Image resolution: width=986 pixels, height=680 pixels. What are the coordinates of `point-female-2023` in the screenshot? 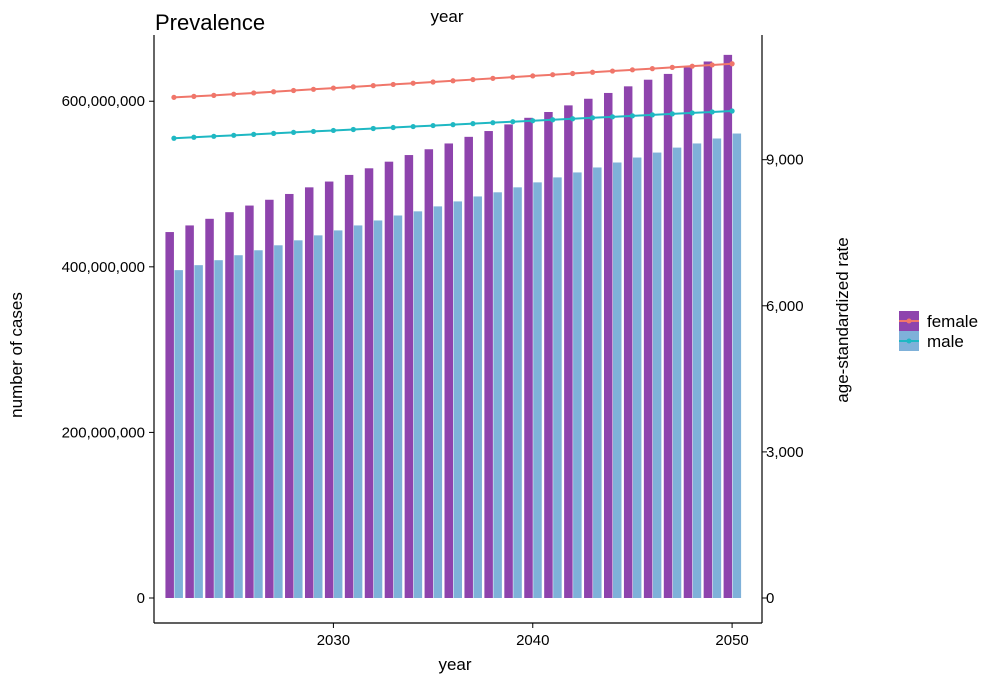 It's located at (194, 96).